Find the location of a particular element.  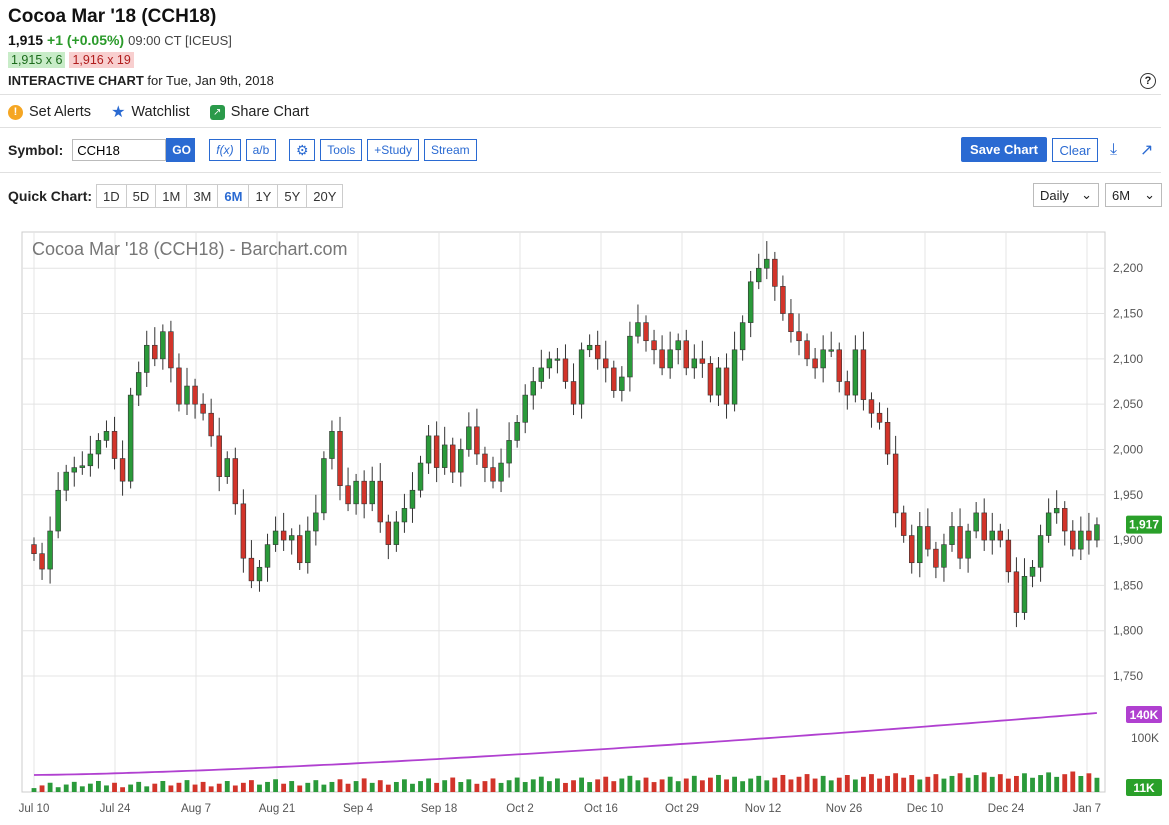

download-icon: ⤓ is located at coordinates (1114, 149).